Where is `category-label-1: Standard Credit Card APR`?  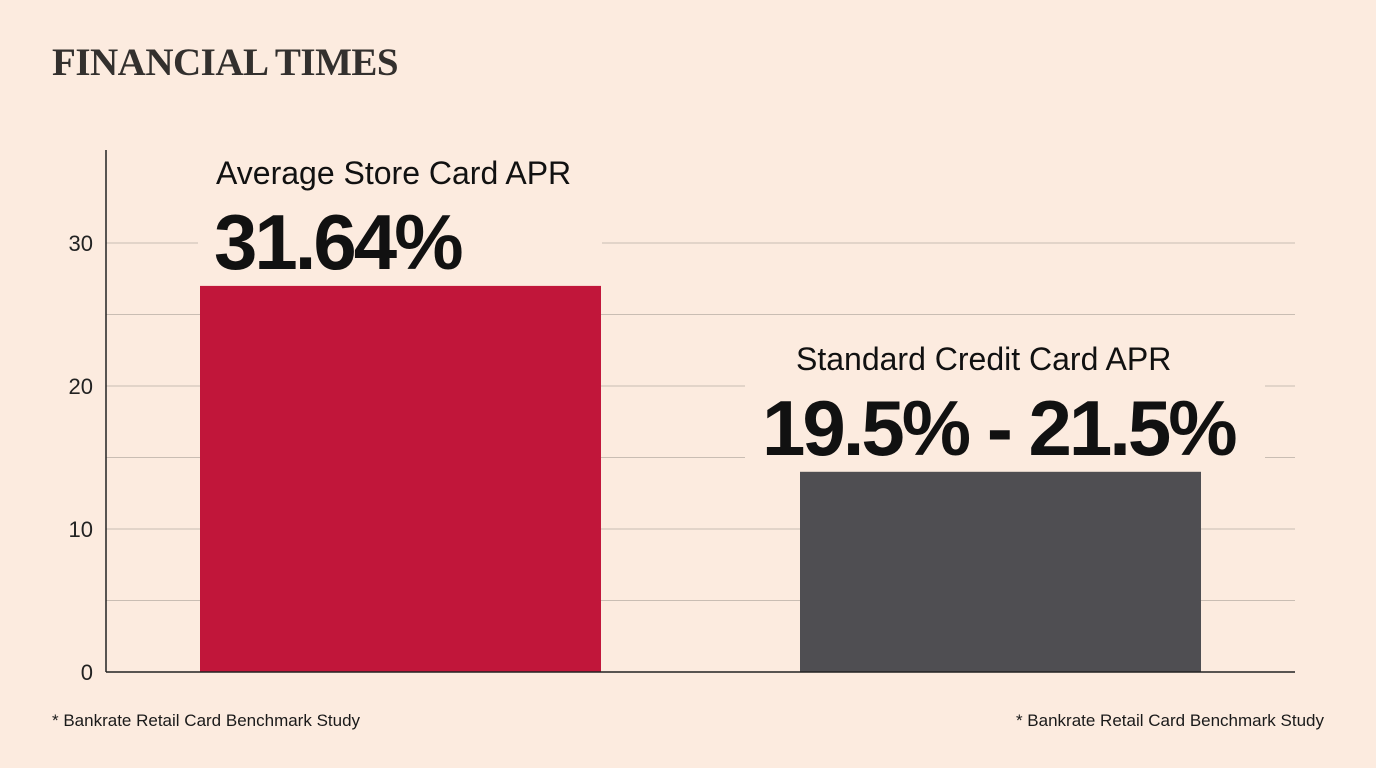 category-label-1: Standard Credit Card APR is located at coordinates (983, 359).